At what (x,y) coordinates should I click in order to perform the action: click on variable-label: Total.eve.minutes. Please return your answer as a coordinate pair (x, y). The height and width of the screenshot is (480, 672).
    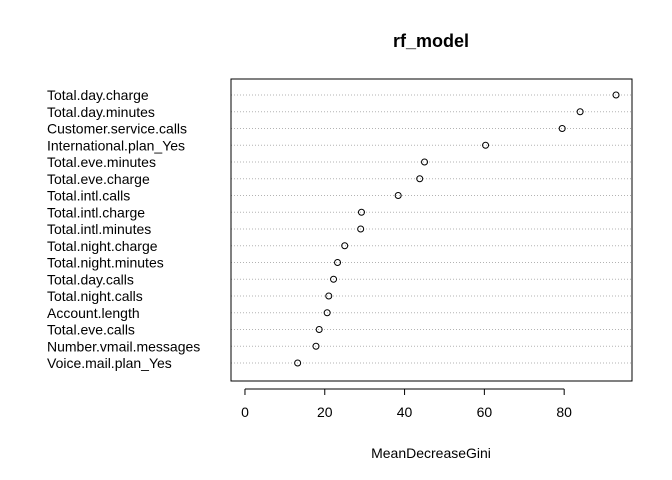
    Looking at the image, I should click on (101, 162).